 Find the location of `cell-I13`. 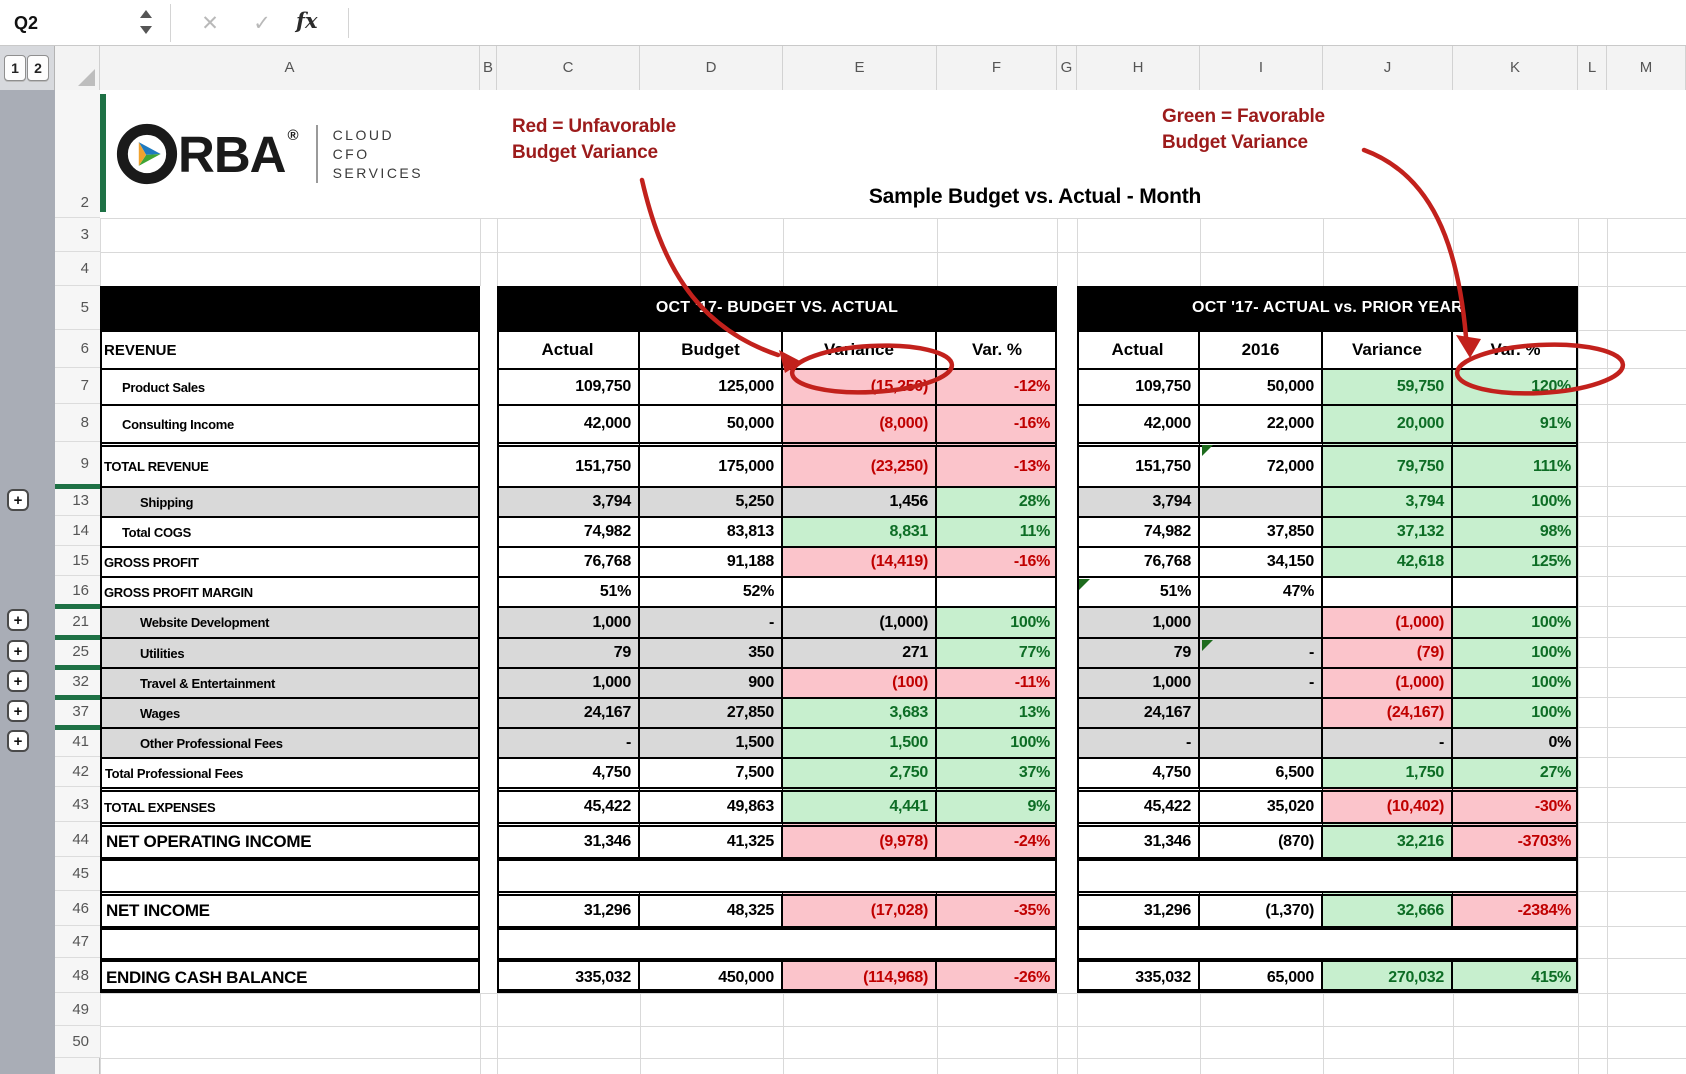

cell-I13 is located at coordinates (1261, 501).